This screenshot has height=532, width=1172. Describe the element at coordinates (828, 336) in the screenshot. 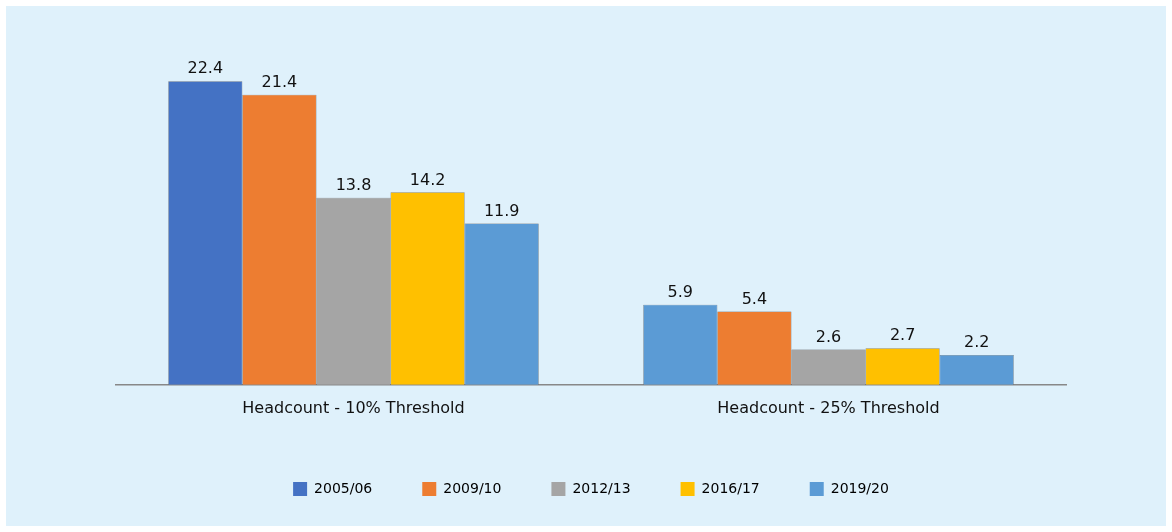

I see `data-label: 2.6` at that location.